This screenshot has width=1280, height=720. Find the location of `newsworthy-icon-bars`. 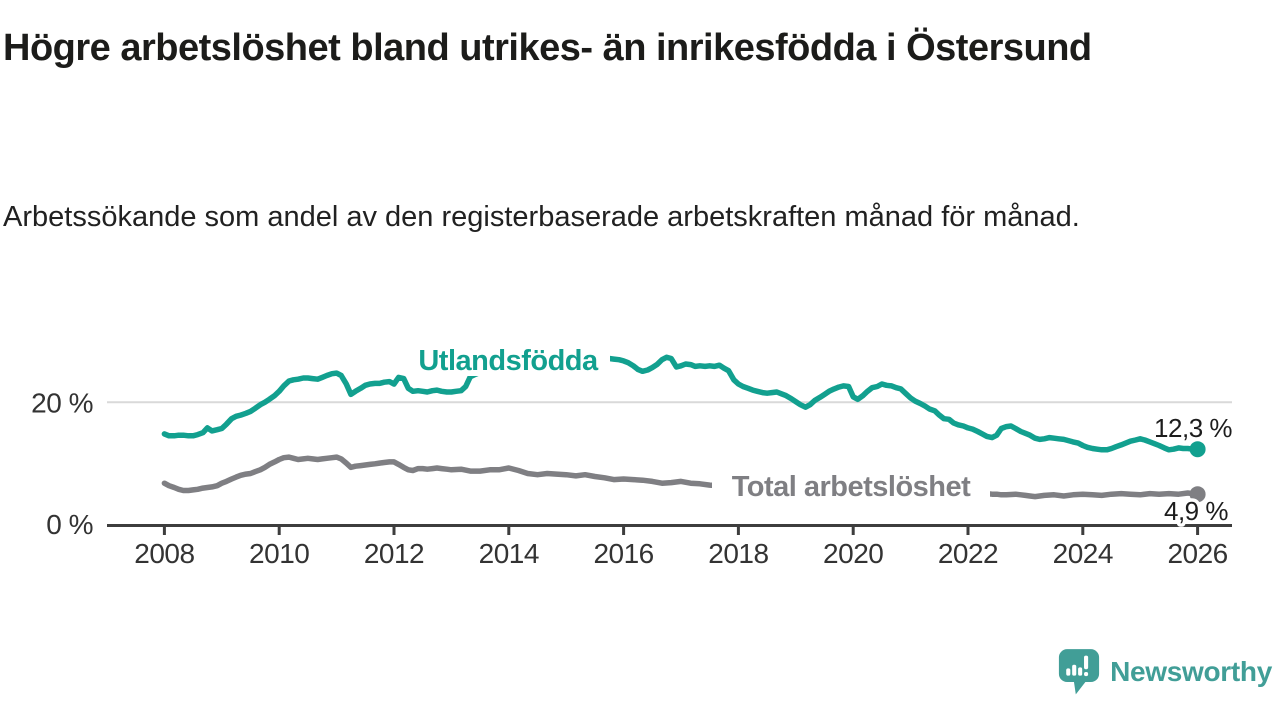

newsworthy-icon-bars is located at coordinates (1077, 666).